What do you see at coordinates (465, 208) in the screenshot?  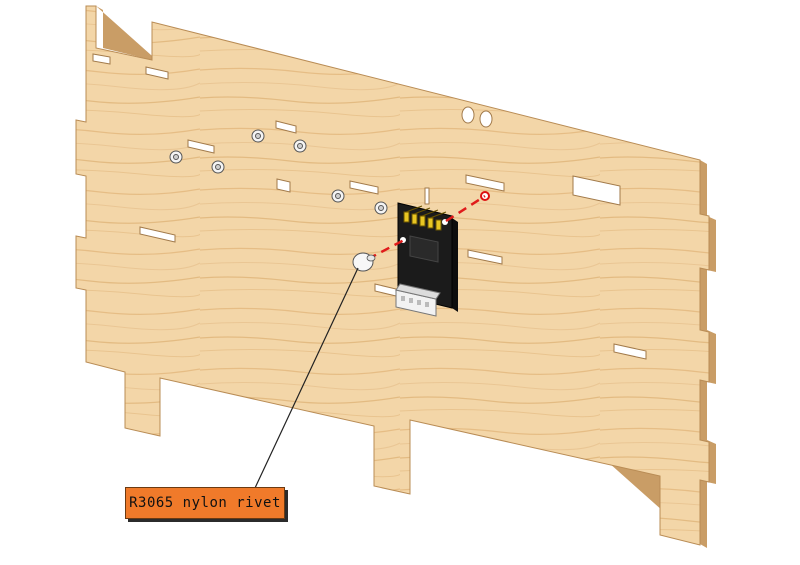 I see `guide-line-top` at bounding box center [465, 208].